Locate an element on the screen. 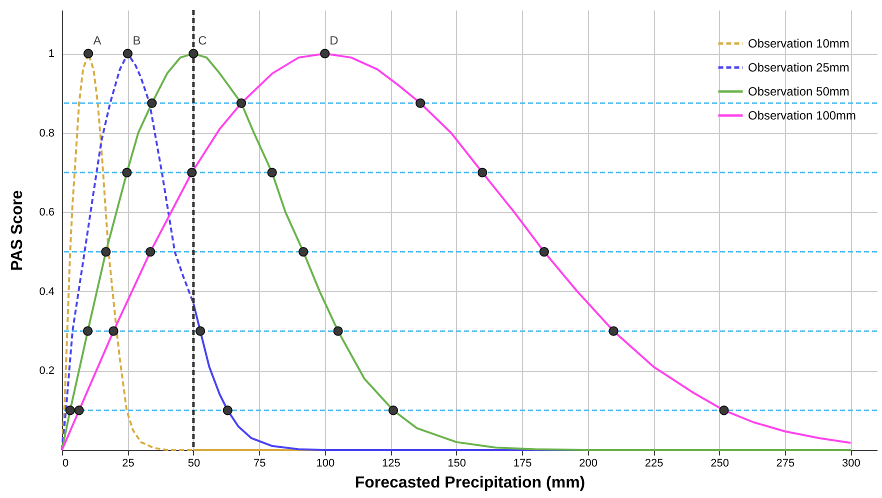 The image size is (882, 498). x-tick-label: 25 is located at coordinates (128, 464).